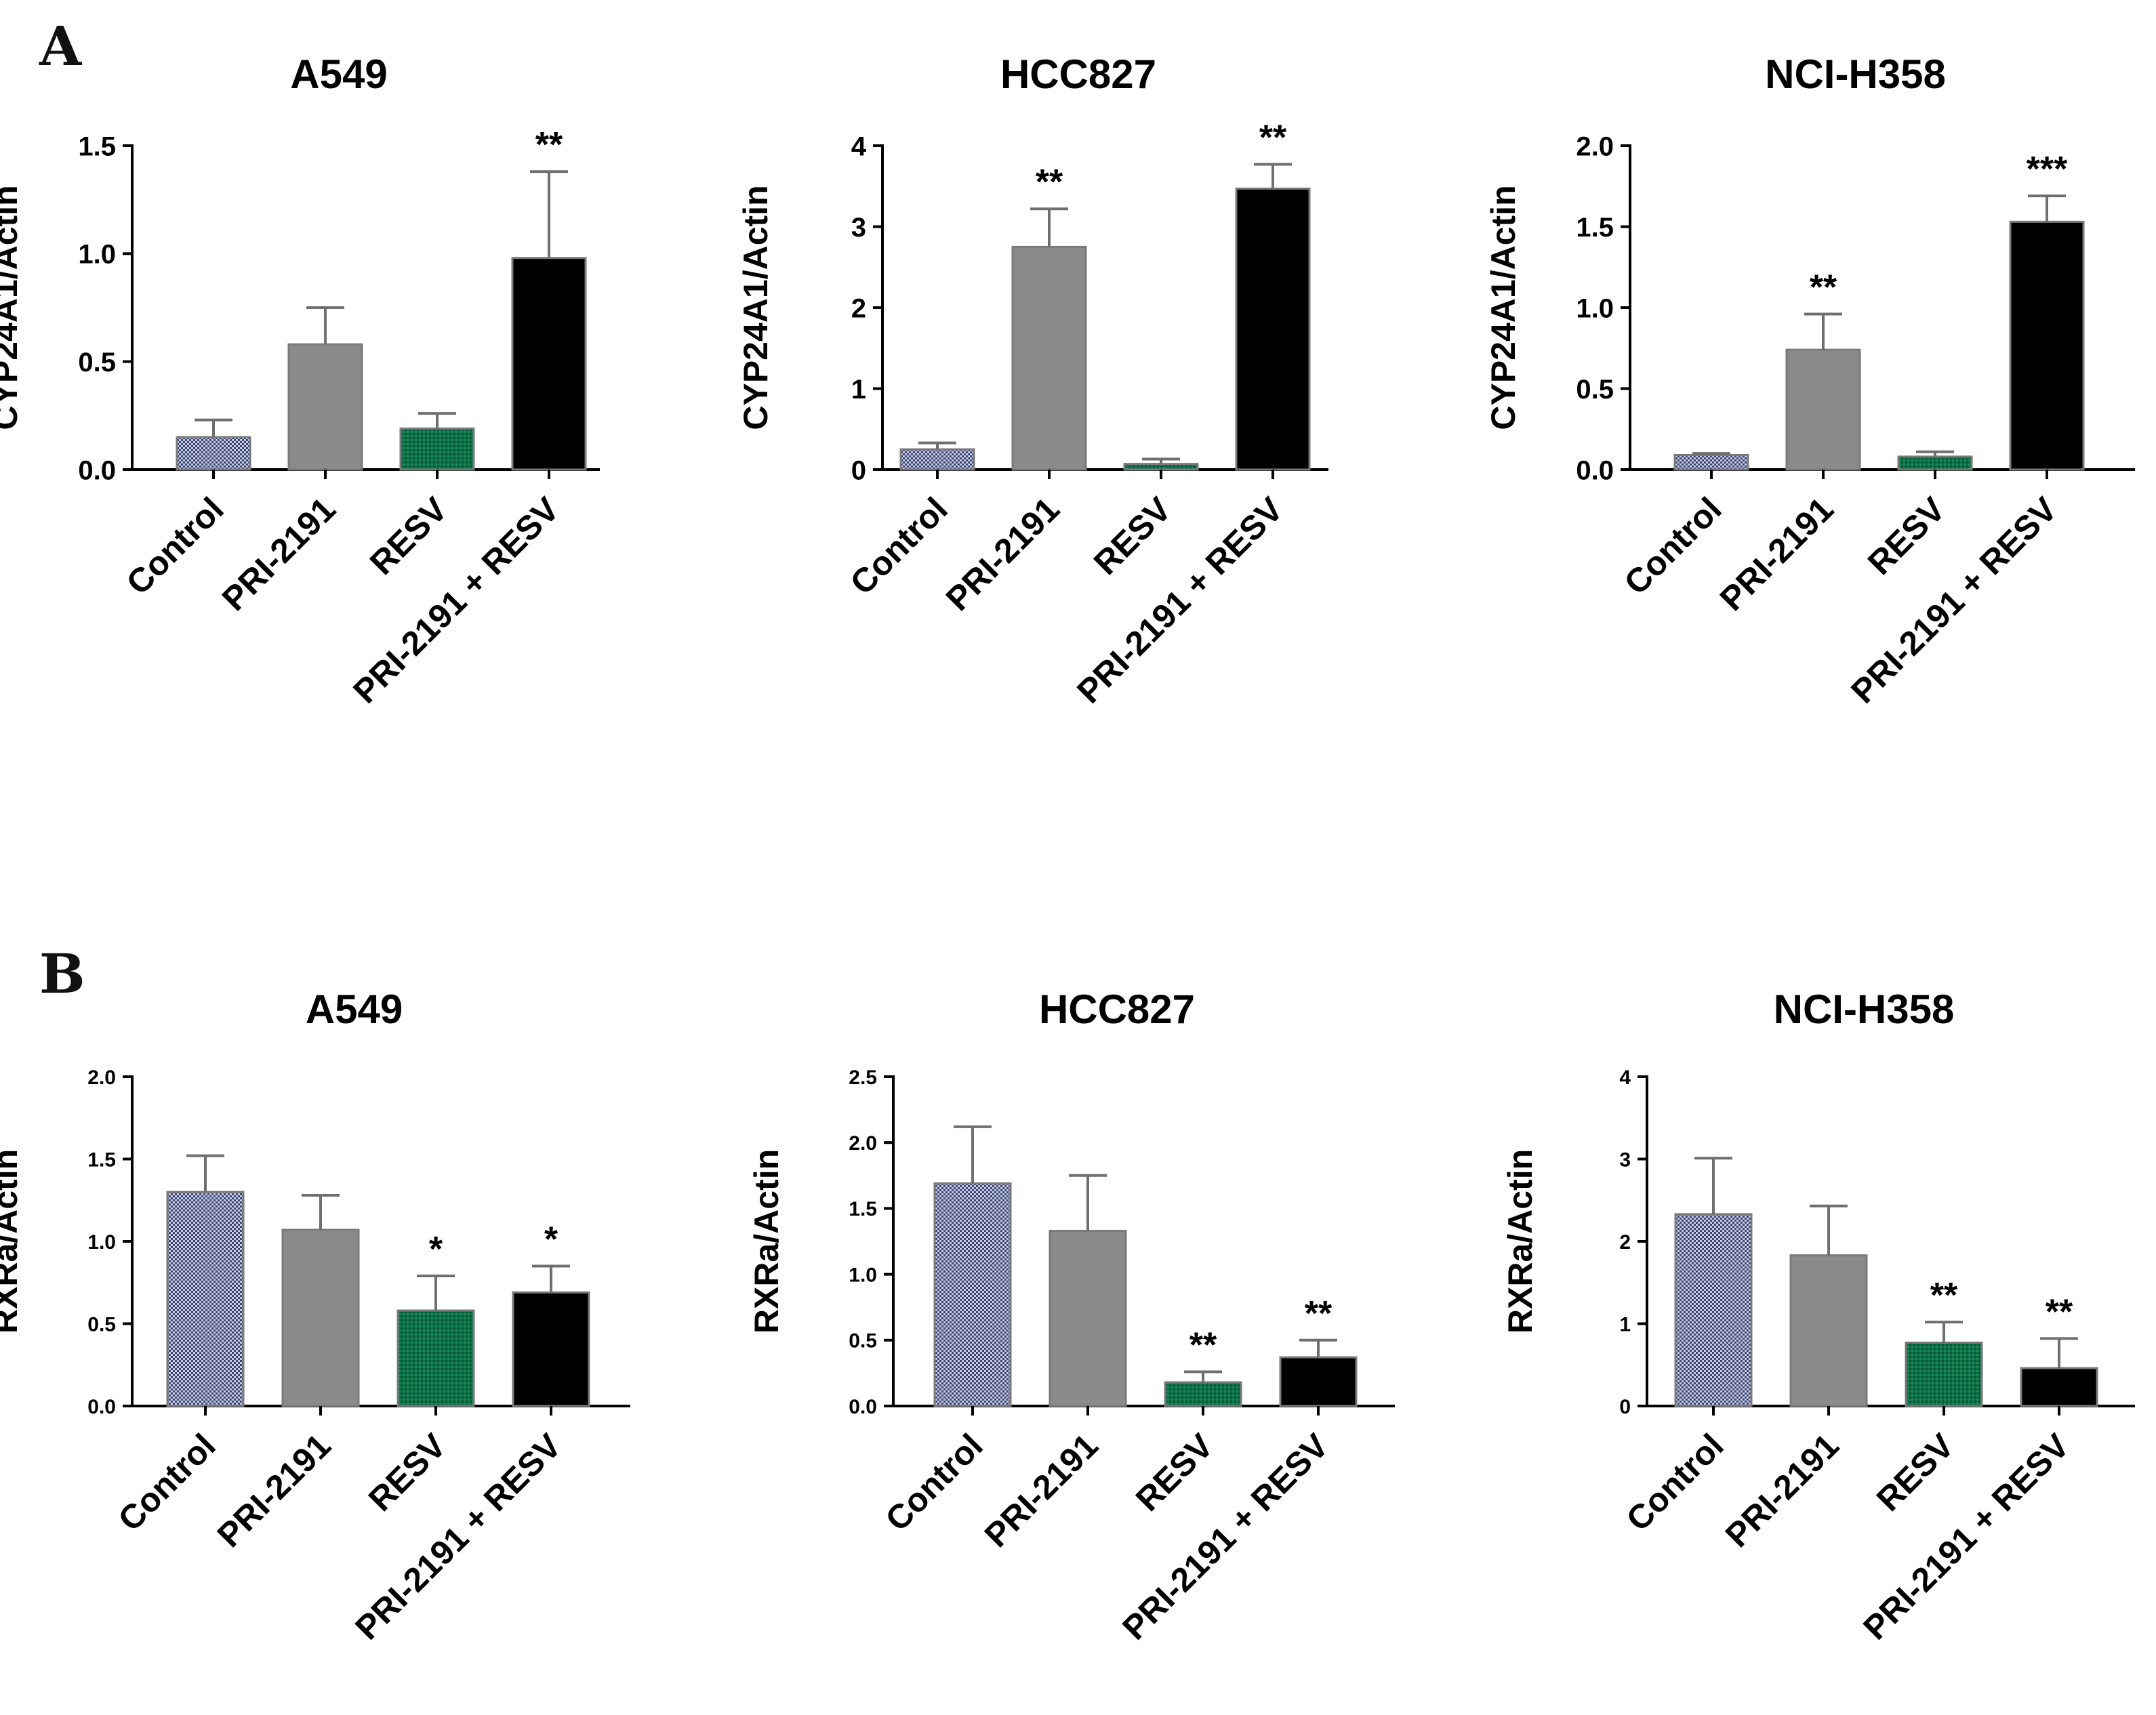  What do you see at coordinates (436, 1249) in the screenshot?
I see `significance-resv: *` at bounding box center [436, 1249].